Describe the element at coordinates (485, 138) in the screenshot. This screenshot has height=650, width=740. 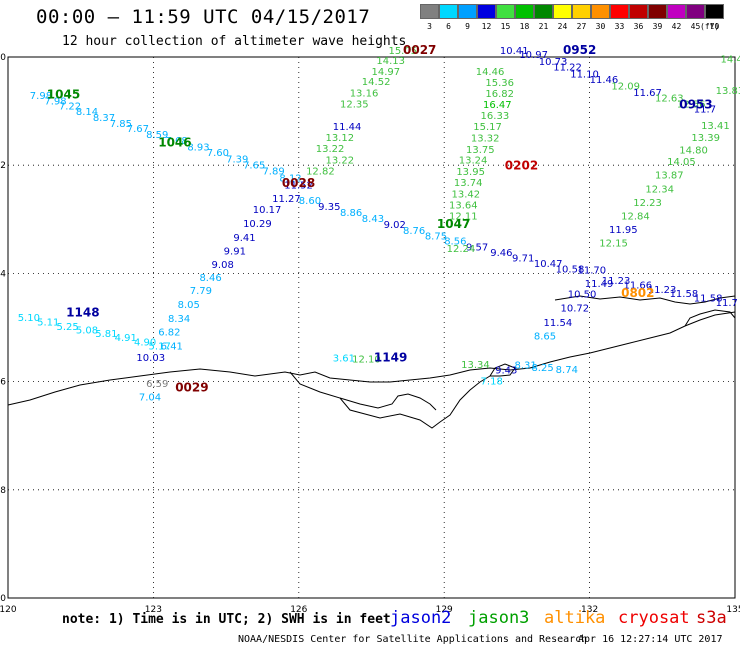
I see `swh-value: 13.32` at that location.